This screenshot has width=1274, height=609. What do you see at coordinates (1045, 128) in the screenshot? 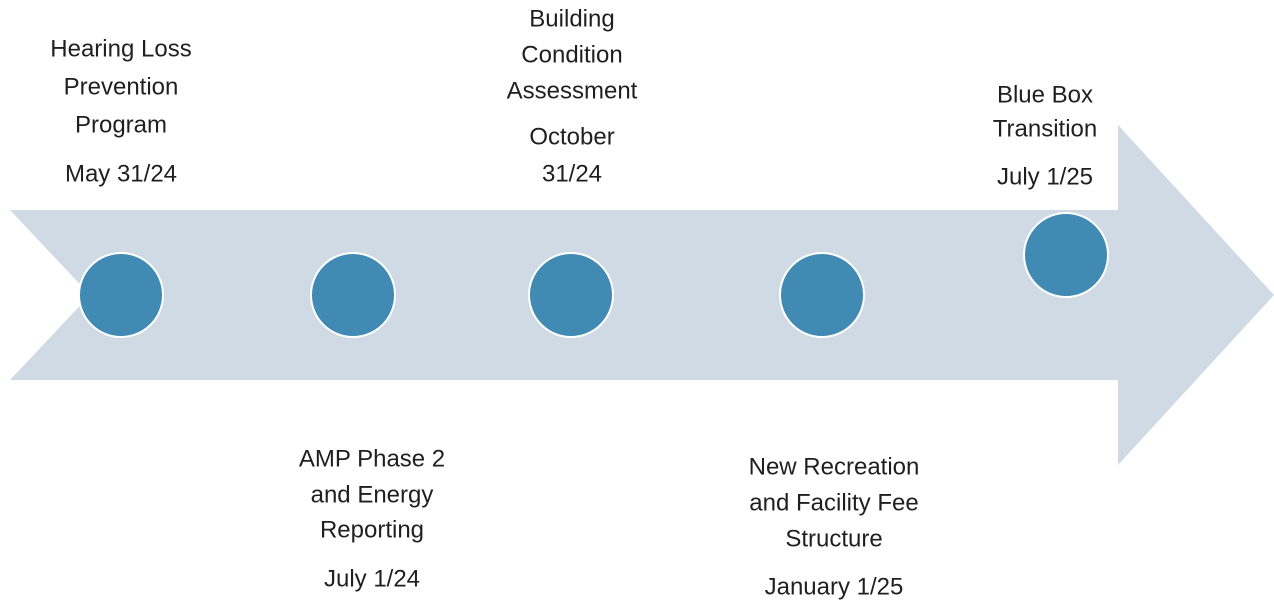
I see `milestone-title: Transition` at bounding box center [1045, 128].